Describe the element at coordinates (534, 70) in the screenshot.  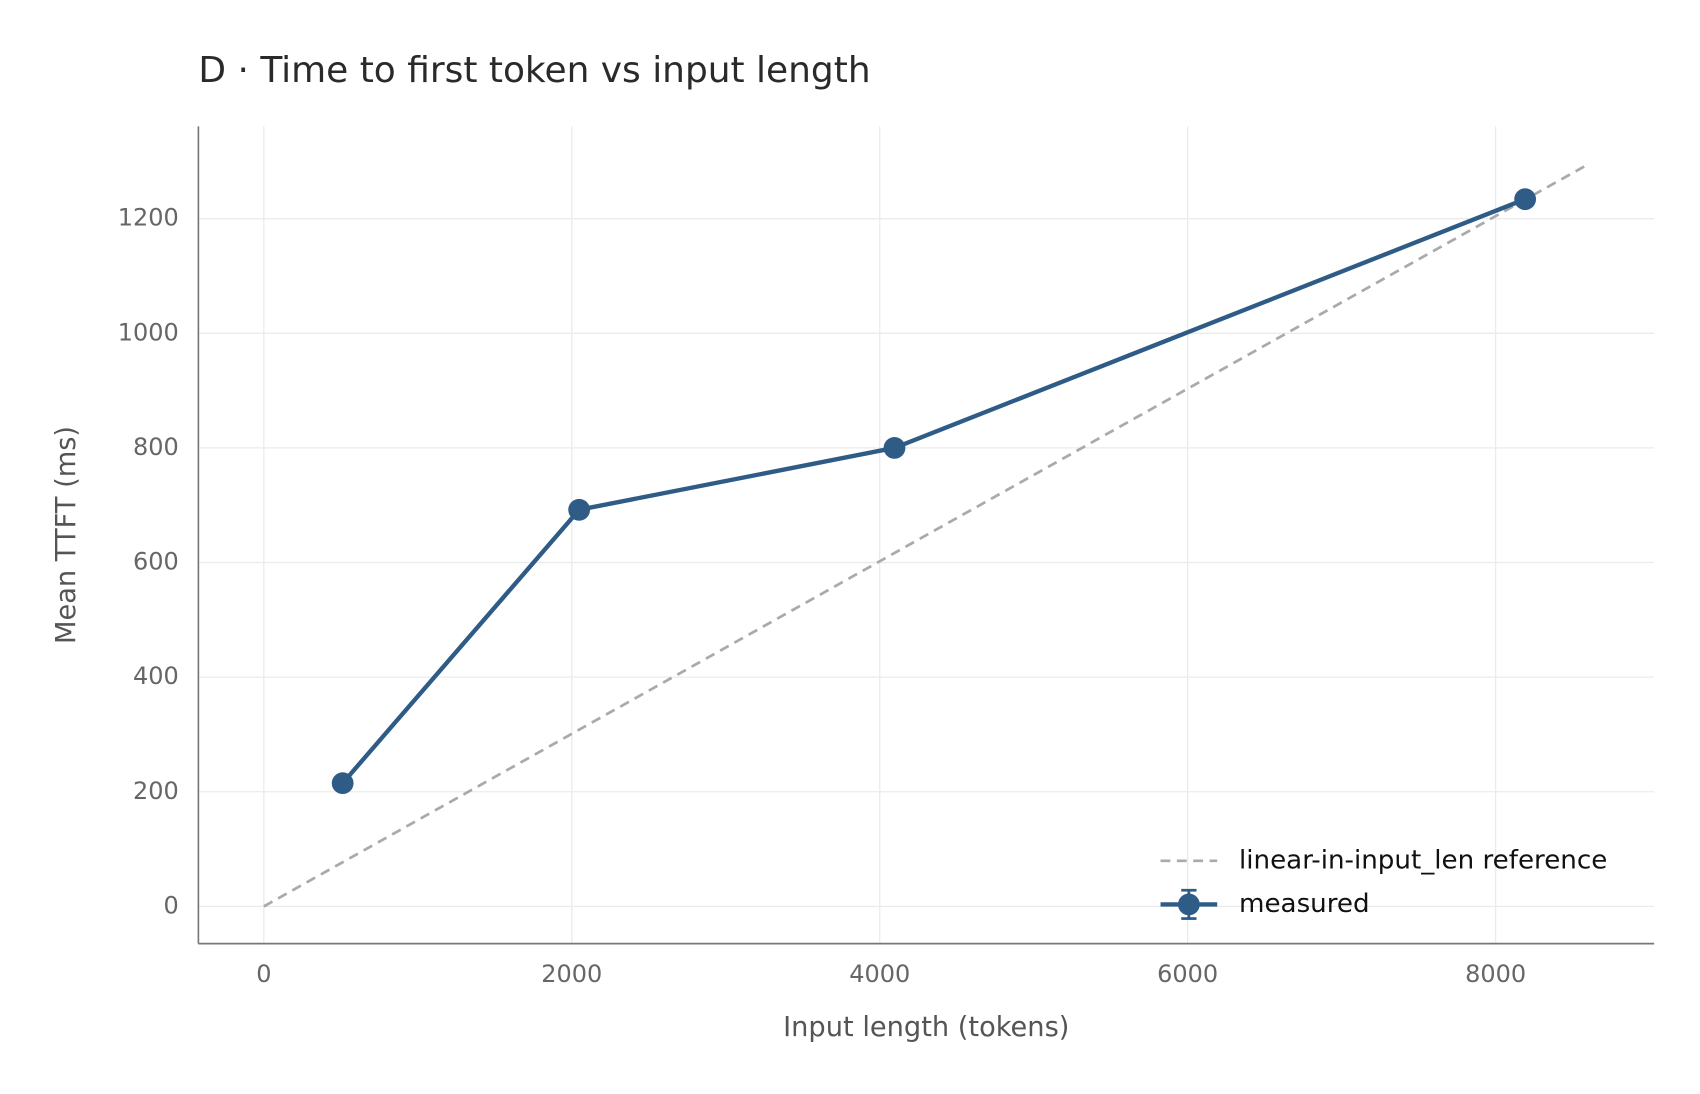
I see `chart-title: D · Time to first token vs input length` at that location.